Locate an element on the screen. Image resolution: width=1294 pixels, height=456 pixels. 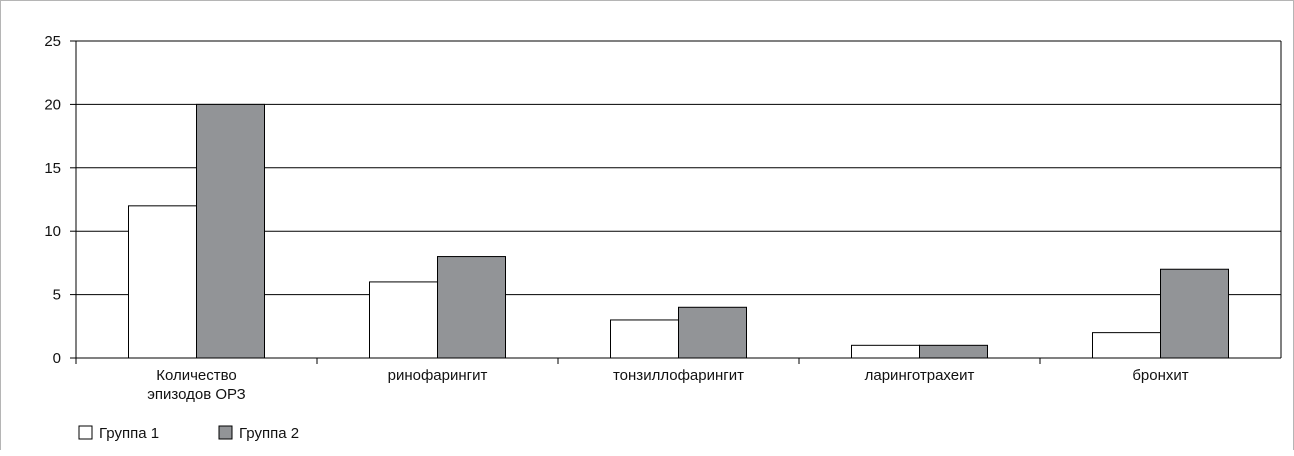
legend-label: Группа 2 is located at coordinates (269, 433).